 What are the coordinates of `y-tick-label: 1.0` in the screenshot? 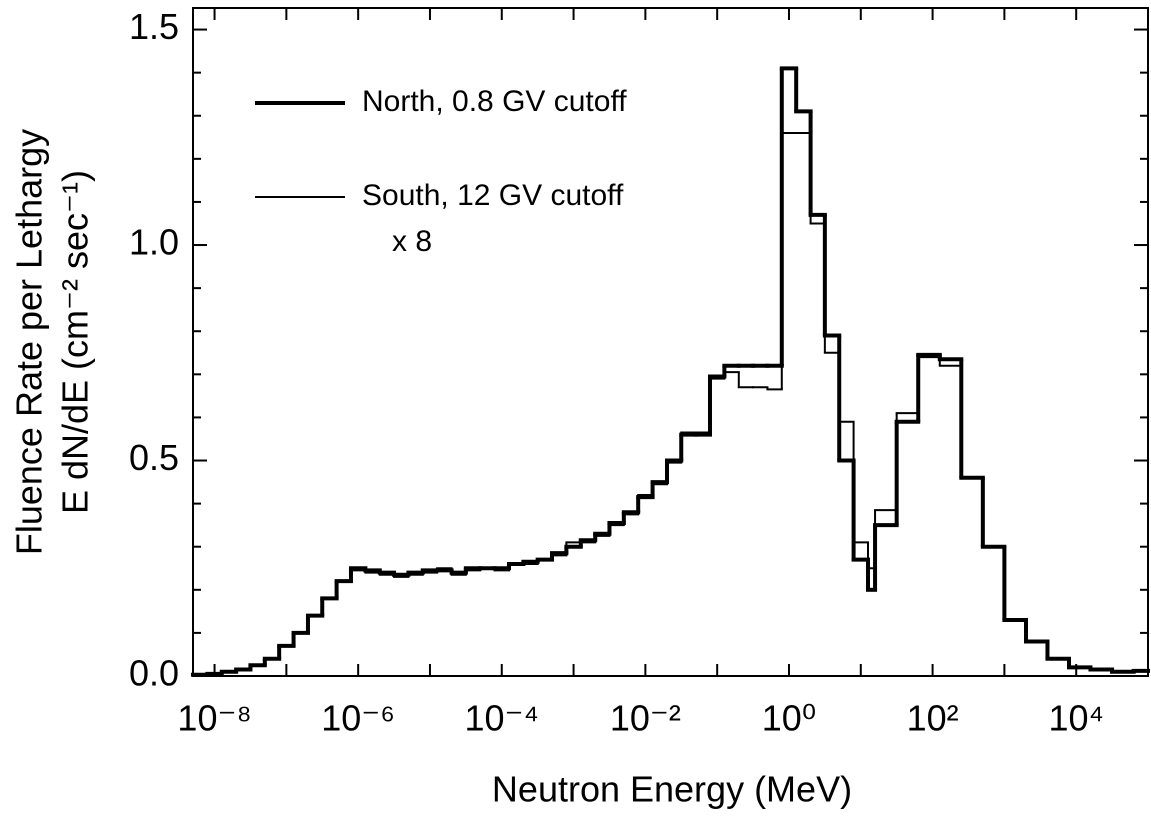 It's located at (154, 242).